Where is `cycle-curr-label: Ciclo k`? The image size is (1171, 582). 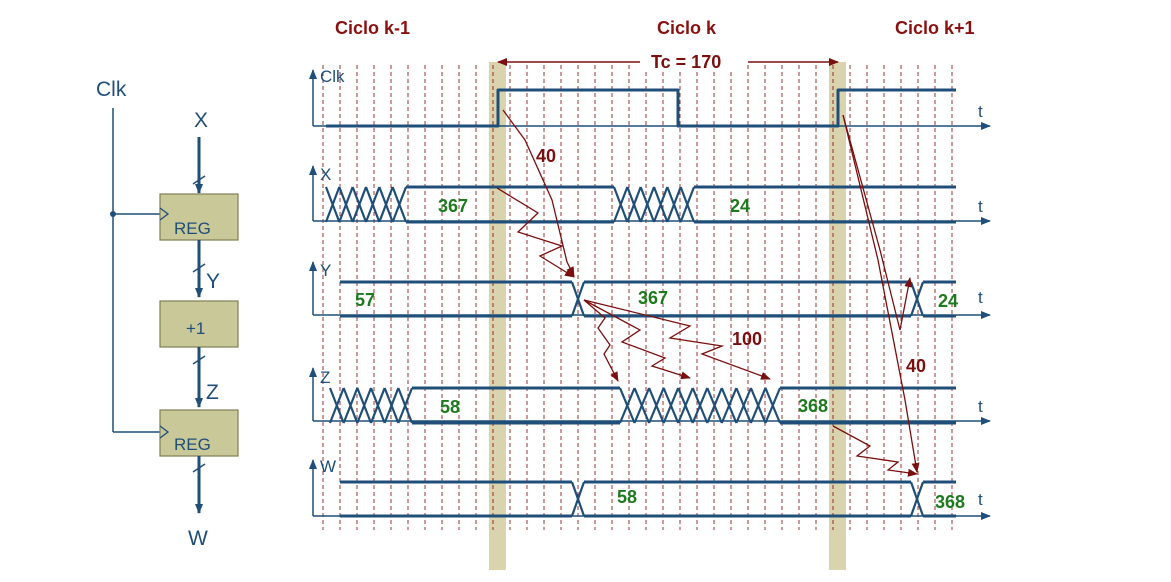 cycle-curr-label: Ciclo k is located at coordinates (687, 28).